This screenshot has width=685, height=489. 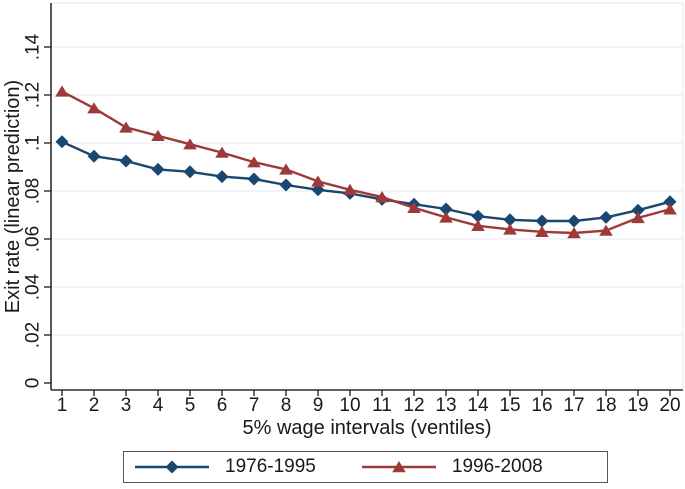 I want to click on x-tick-label: 4, so click(x=158, y=405).